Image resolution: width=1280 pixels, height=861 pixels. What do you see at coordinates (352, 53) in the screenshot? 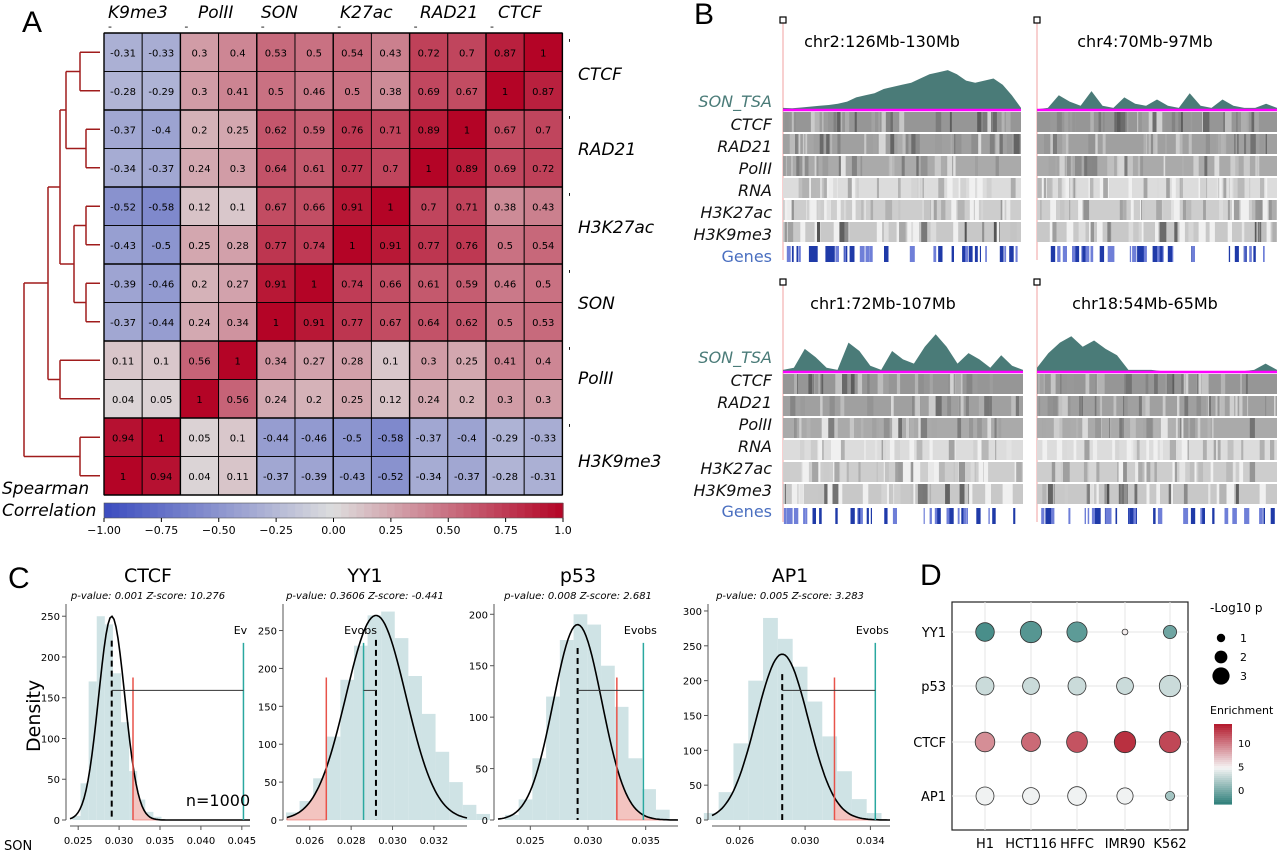
I see `heatmap-cell-value: 0.54` at bounding box center [352, 53].